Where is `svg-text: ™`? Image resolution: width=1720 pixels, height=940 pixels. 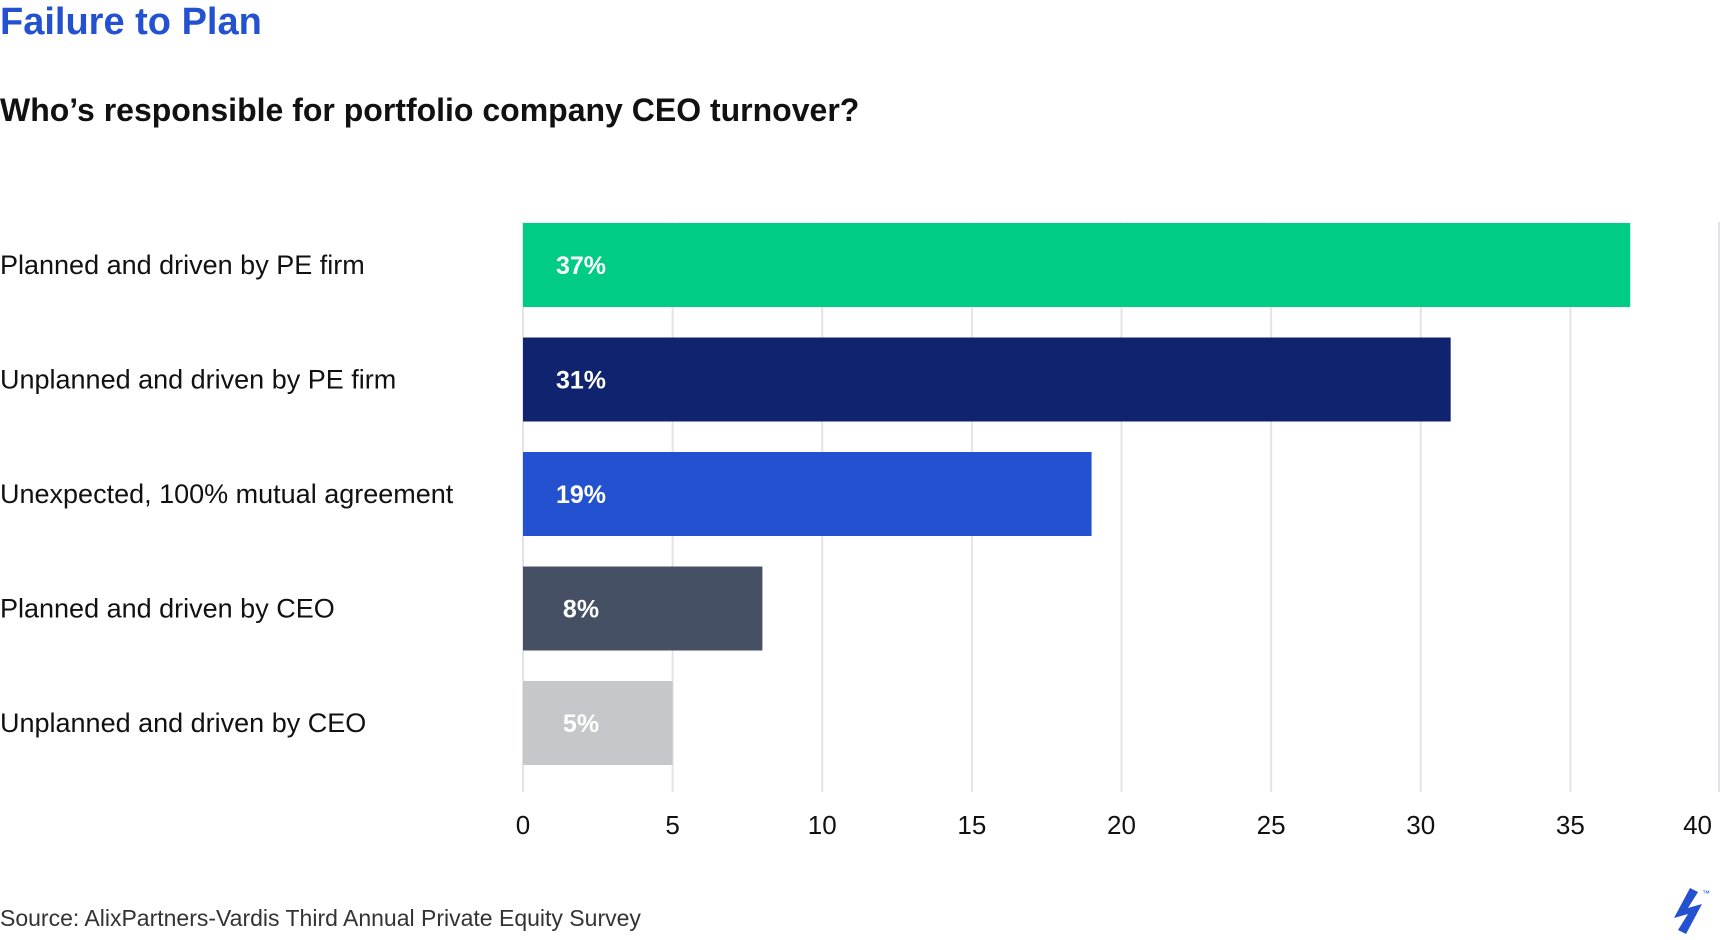
svg-text: ™ is located at coordinates (1706, 893).